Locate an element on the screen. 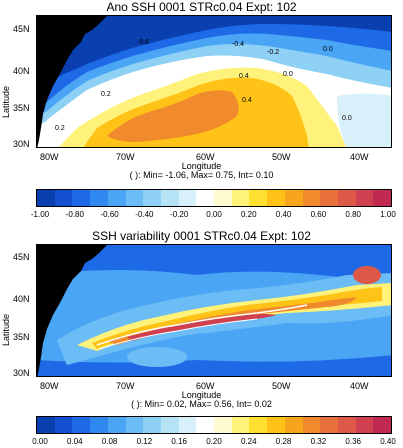 Image resolution: width=403 pixels, height=448 pixels. panel2-title: SSH variability 0001 STRc0.04 Expt: 102 is located at coordinates (201, 236).